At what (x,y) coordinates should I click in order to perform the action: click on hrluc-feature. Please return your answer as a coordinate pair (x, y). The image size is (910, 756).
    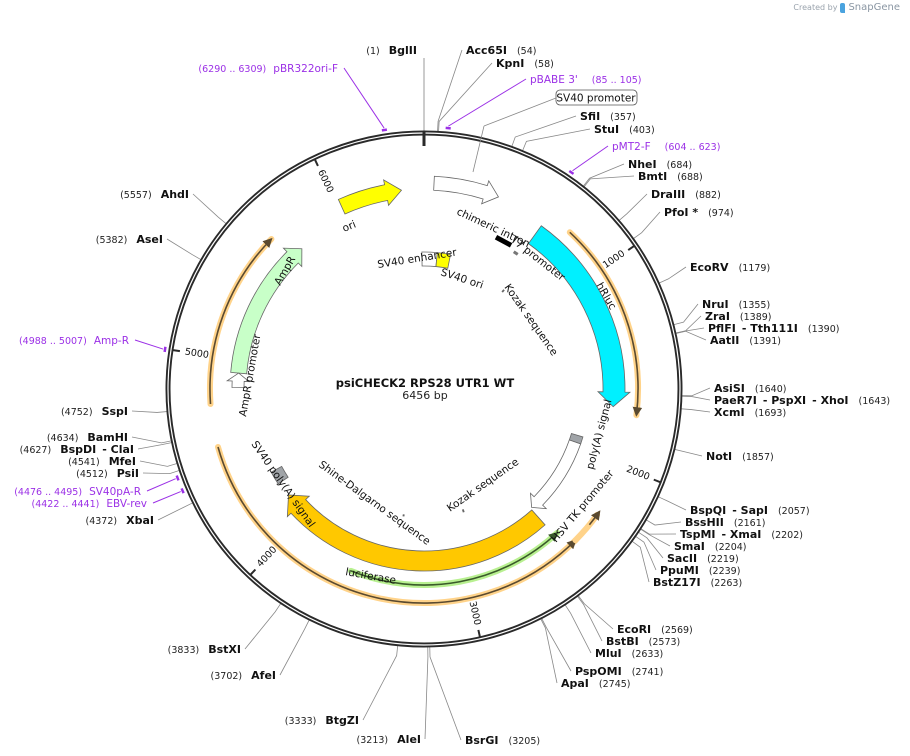
    Looking at the image, I should click on (579, 316).